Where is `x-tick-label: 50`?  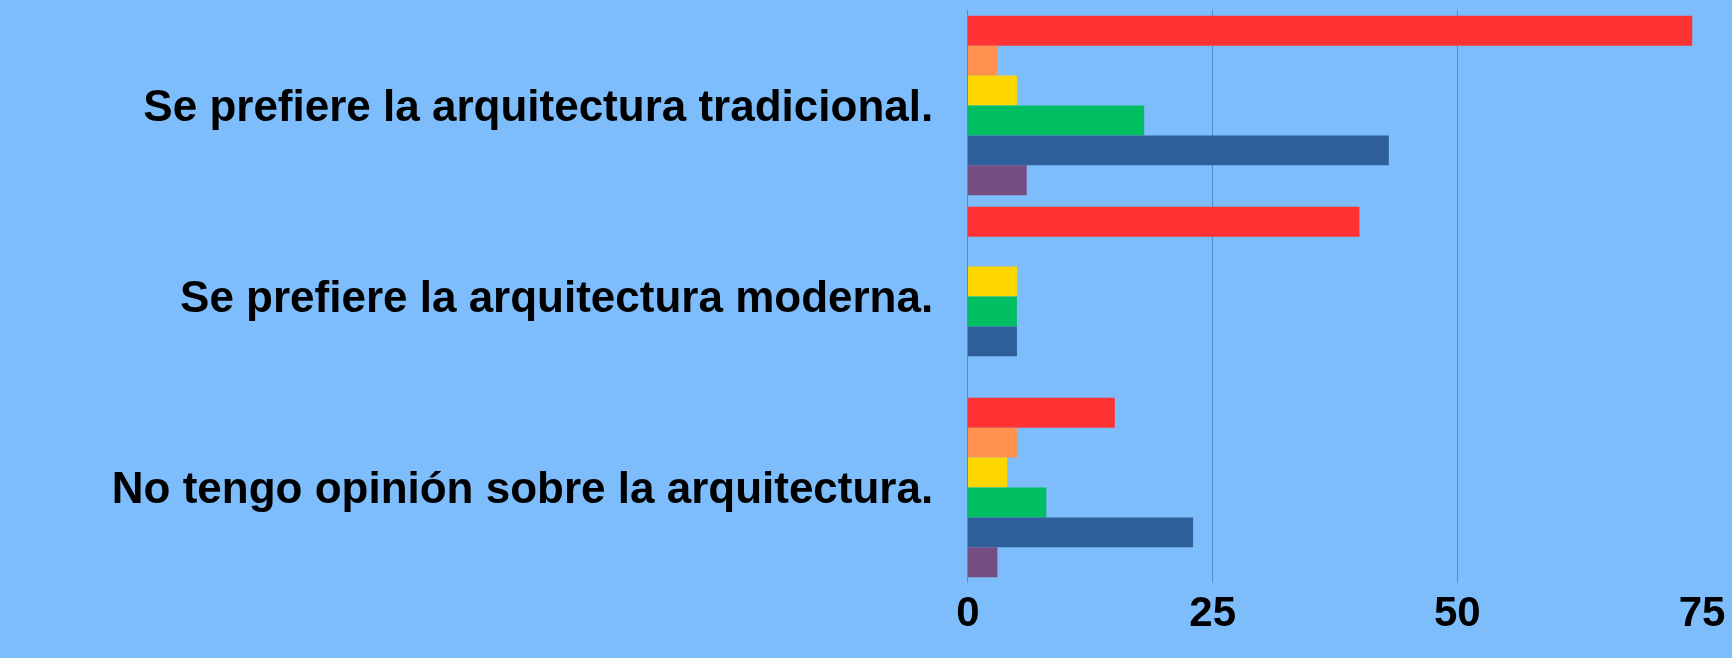
x-tick-label: 50 is located at coordinates (1457, 611).